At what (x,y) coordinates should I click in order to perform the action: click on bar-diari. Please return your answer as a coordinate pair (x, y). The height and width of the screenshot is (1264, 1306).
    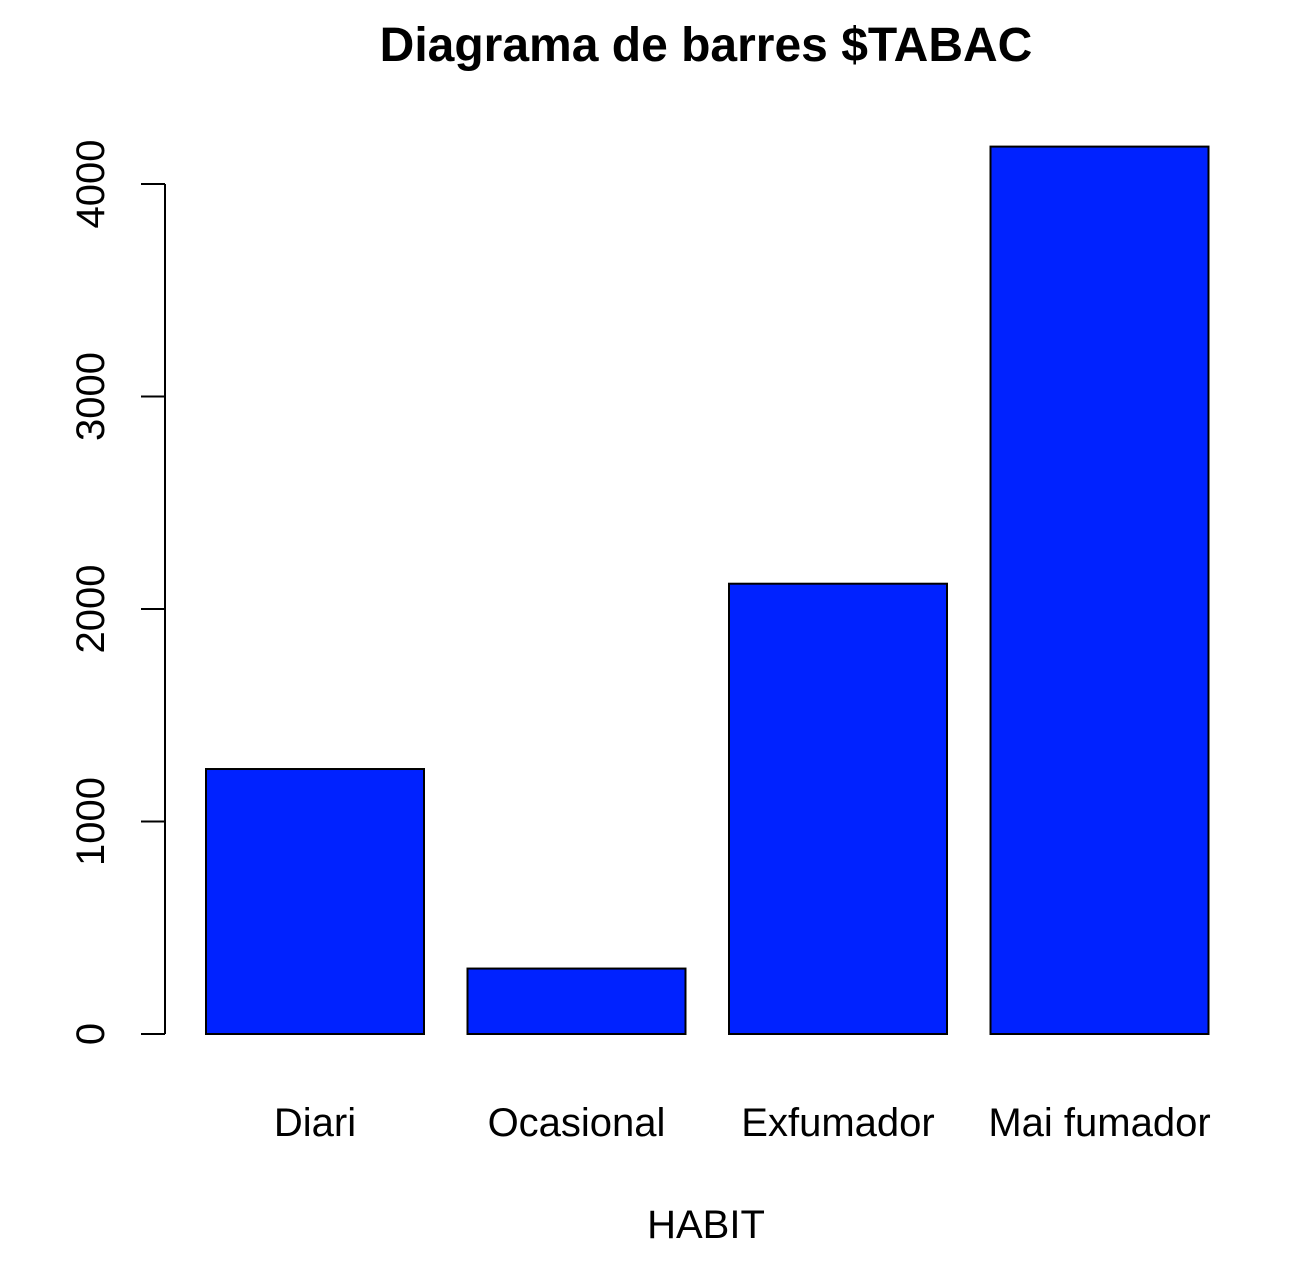
    Looking at the image, I should click on (315, 901).